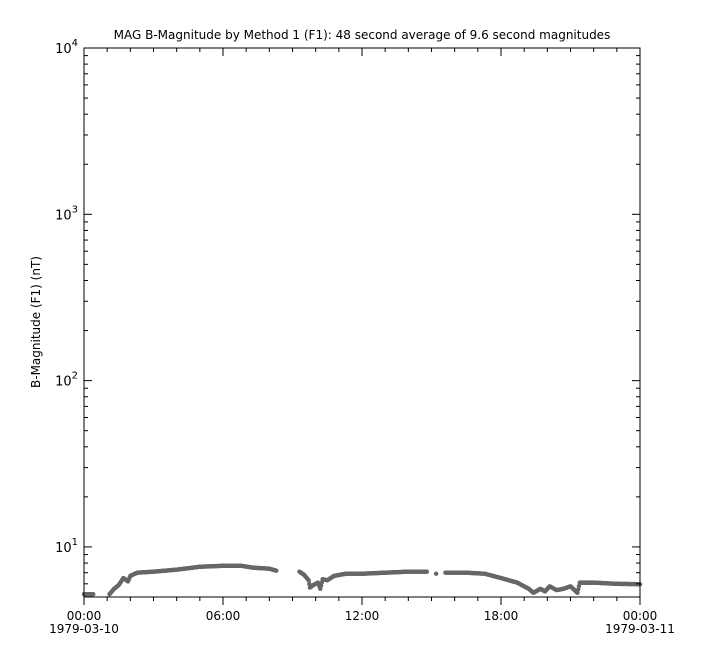  I want to click on y-axis-label: B-Magnitude (F1) (nT), so click(36, 322).